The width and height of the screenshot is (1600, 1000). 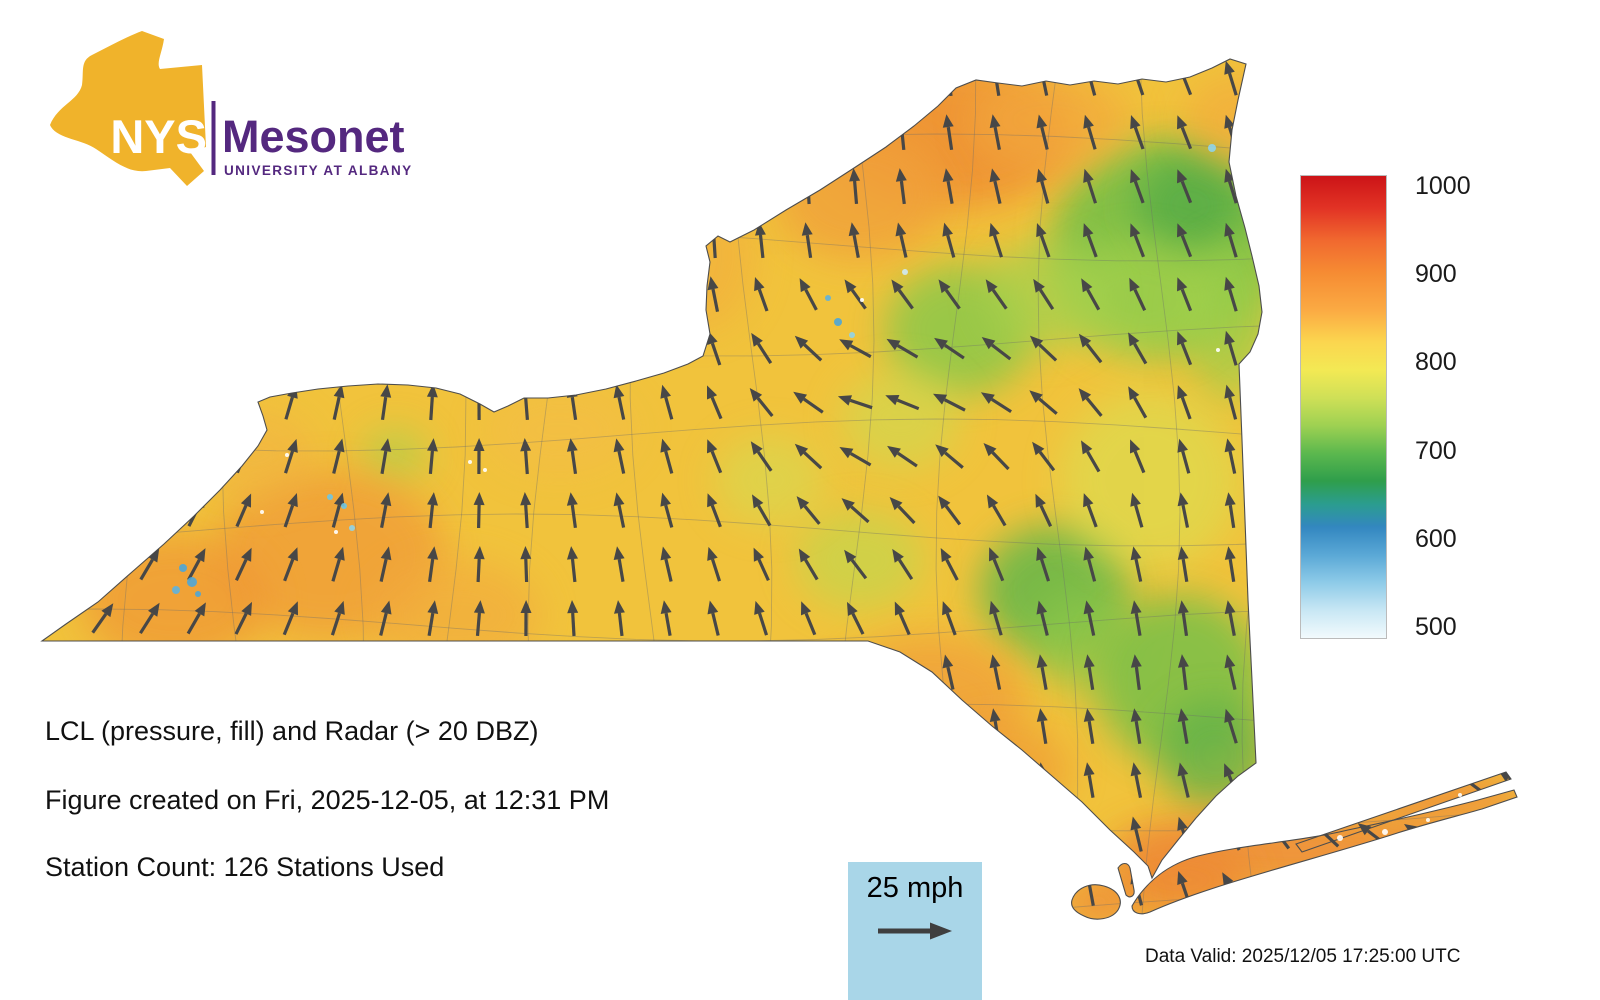 I want to click on colorbar-gradient, so click(x=1343, y=407).